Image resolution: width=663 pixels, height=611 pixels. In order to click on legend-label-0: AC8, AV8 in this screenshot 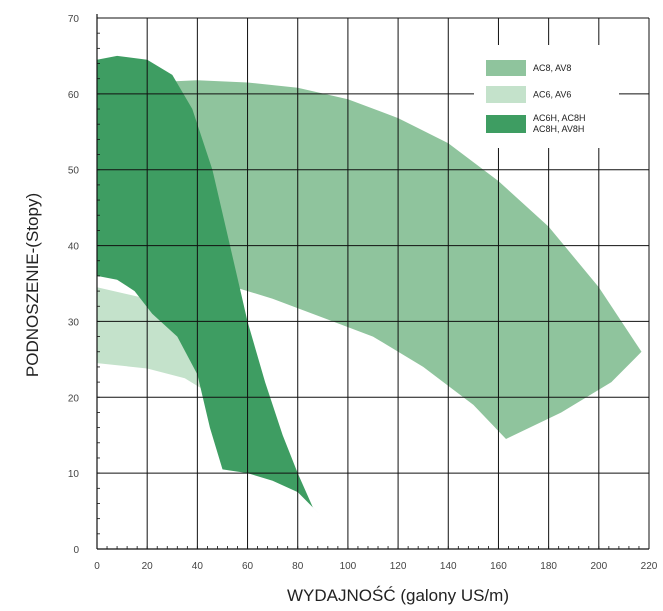, I will do `click(552, 68)`.